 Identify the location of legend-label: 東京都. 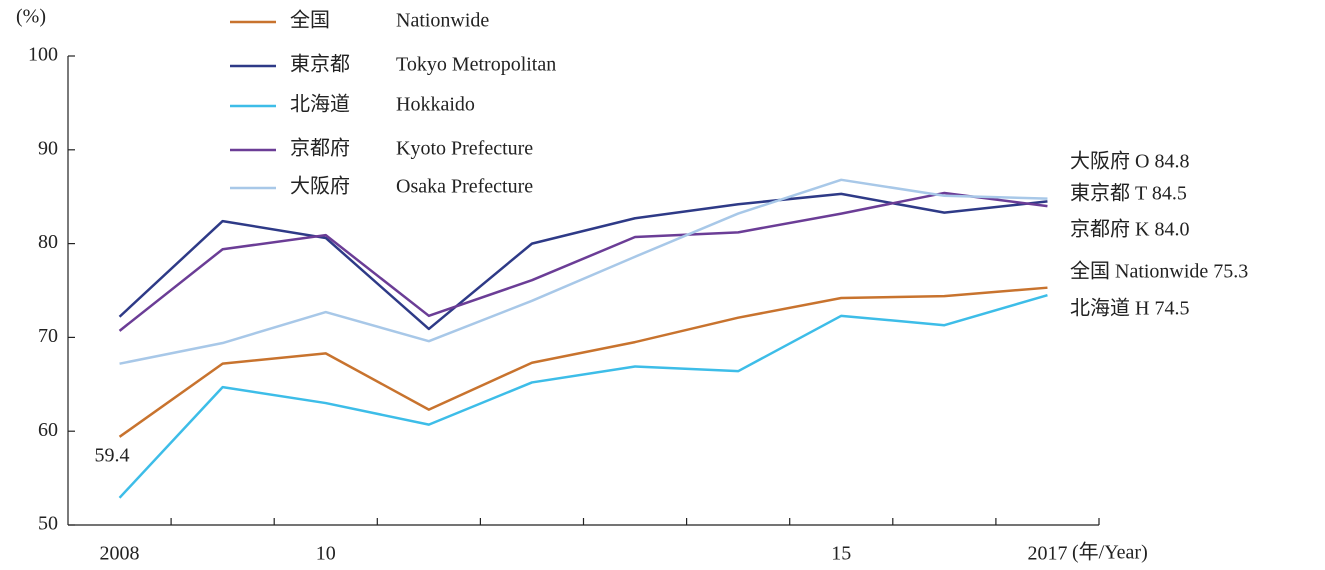
(320, 64).